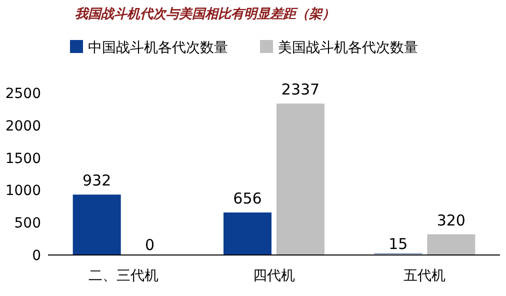 Image resolution: width=506 pixels, height=296 pixels. I want to click on y-tick-label: 500, so click(27, 224).